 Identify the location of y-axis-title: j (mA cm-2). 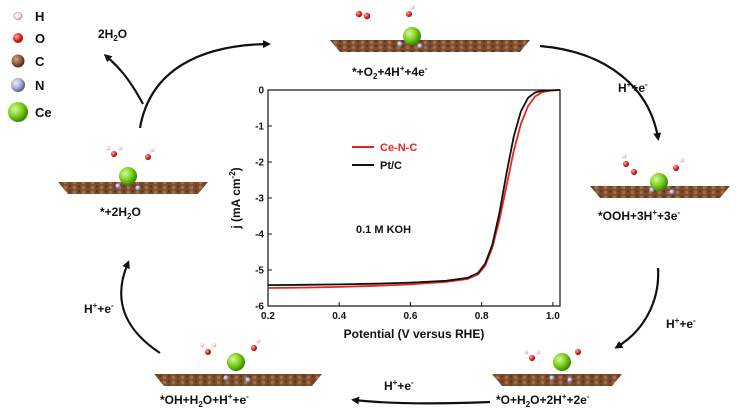
(235, 198).